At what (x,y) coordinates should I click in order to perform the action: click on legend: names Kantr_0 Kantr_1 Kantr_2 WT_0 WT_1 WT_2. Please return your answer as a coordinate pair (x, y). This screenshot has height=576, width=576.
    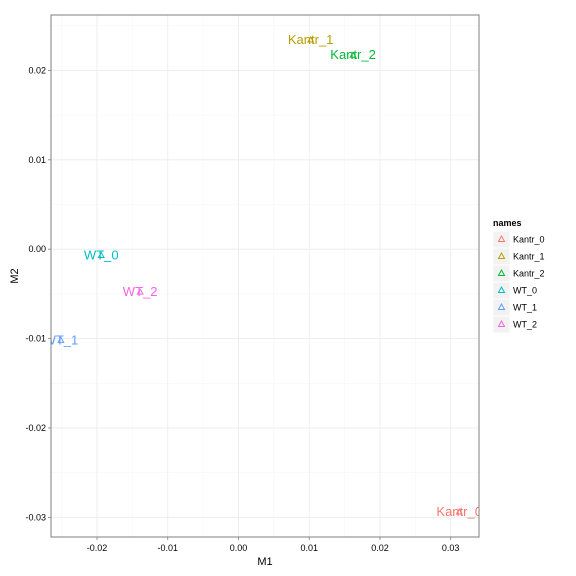
    Looking at the image, I should click on (518, 276).